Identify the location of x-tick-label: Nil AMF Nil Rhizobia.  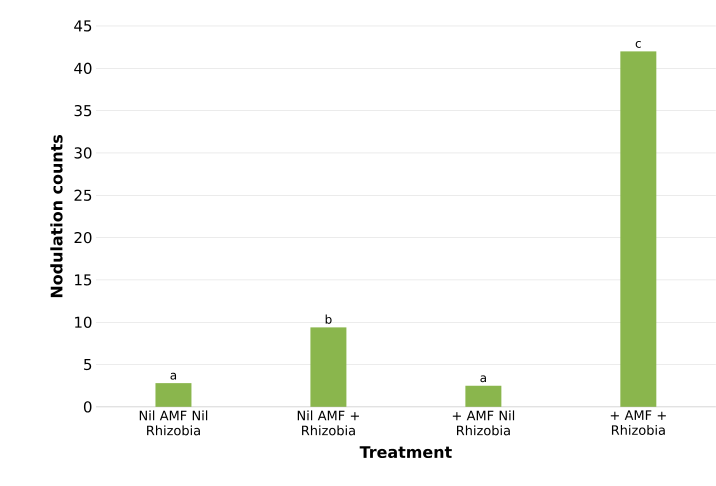
(174, 423).